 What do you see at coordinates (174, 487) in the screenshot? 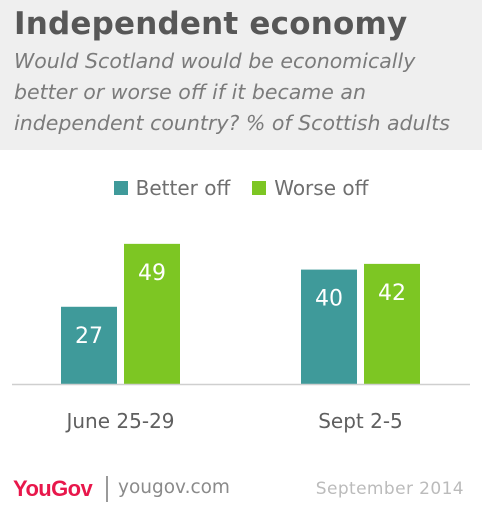
I see `footer-site: yougov.com` at bounding box center [174, 487].